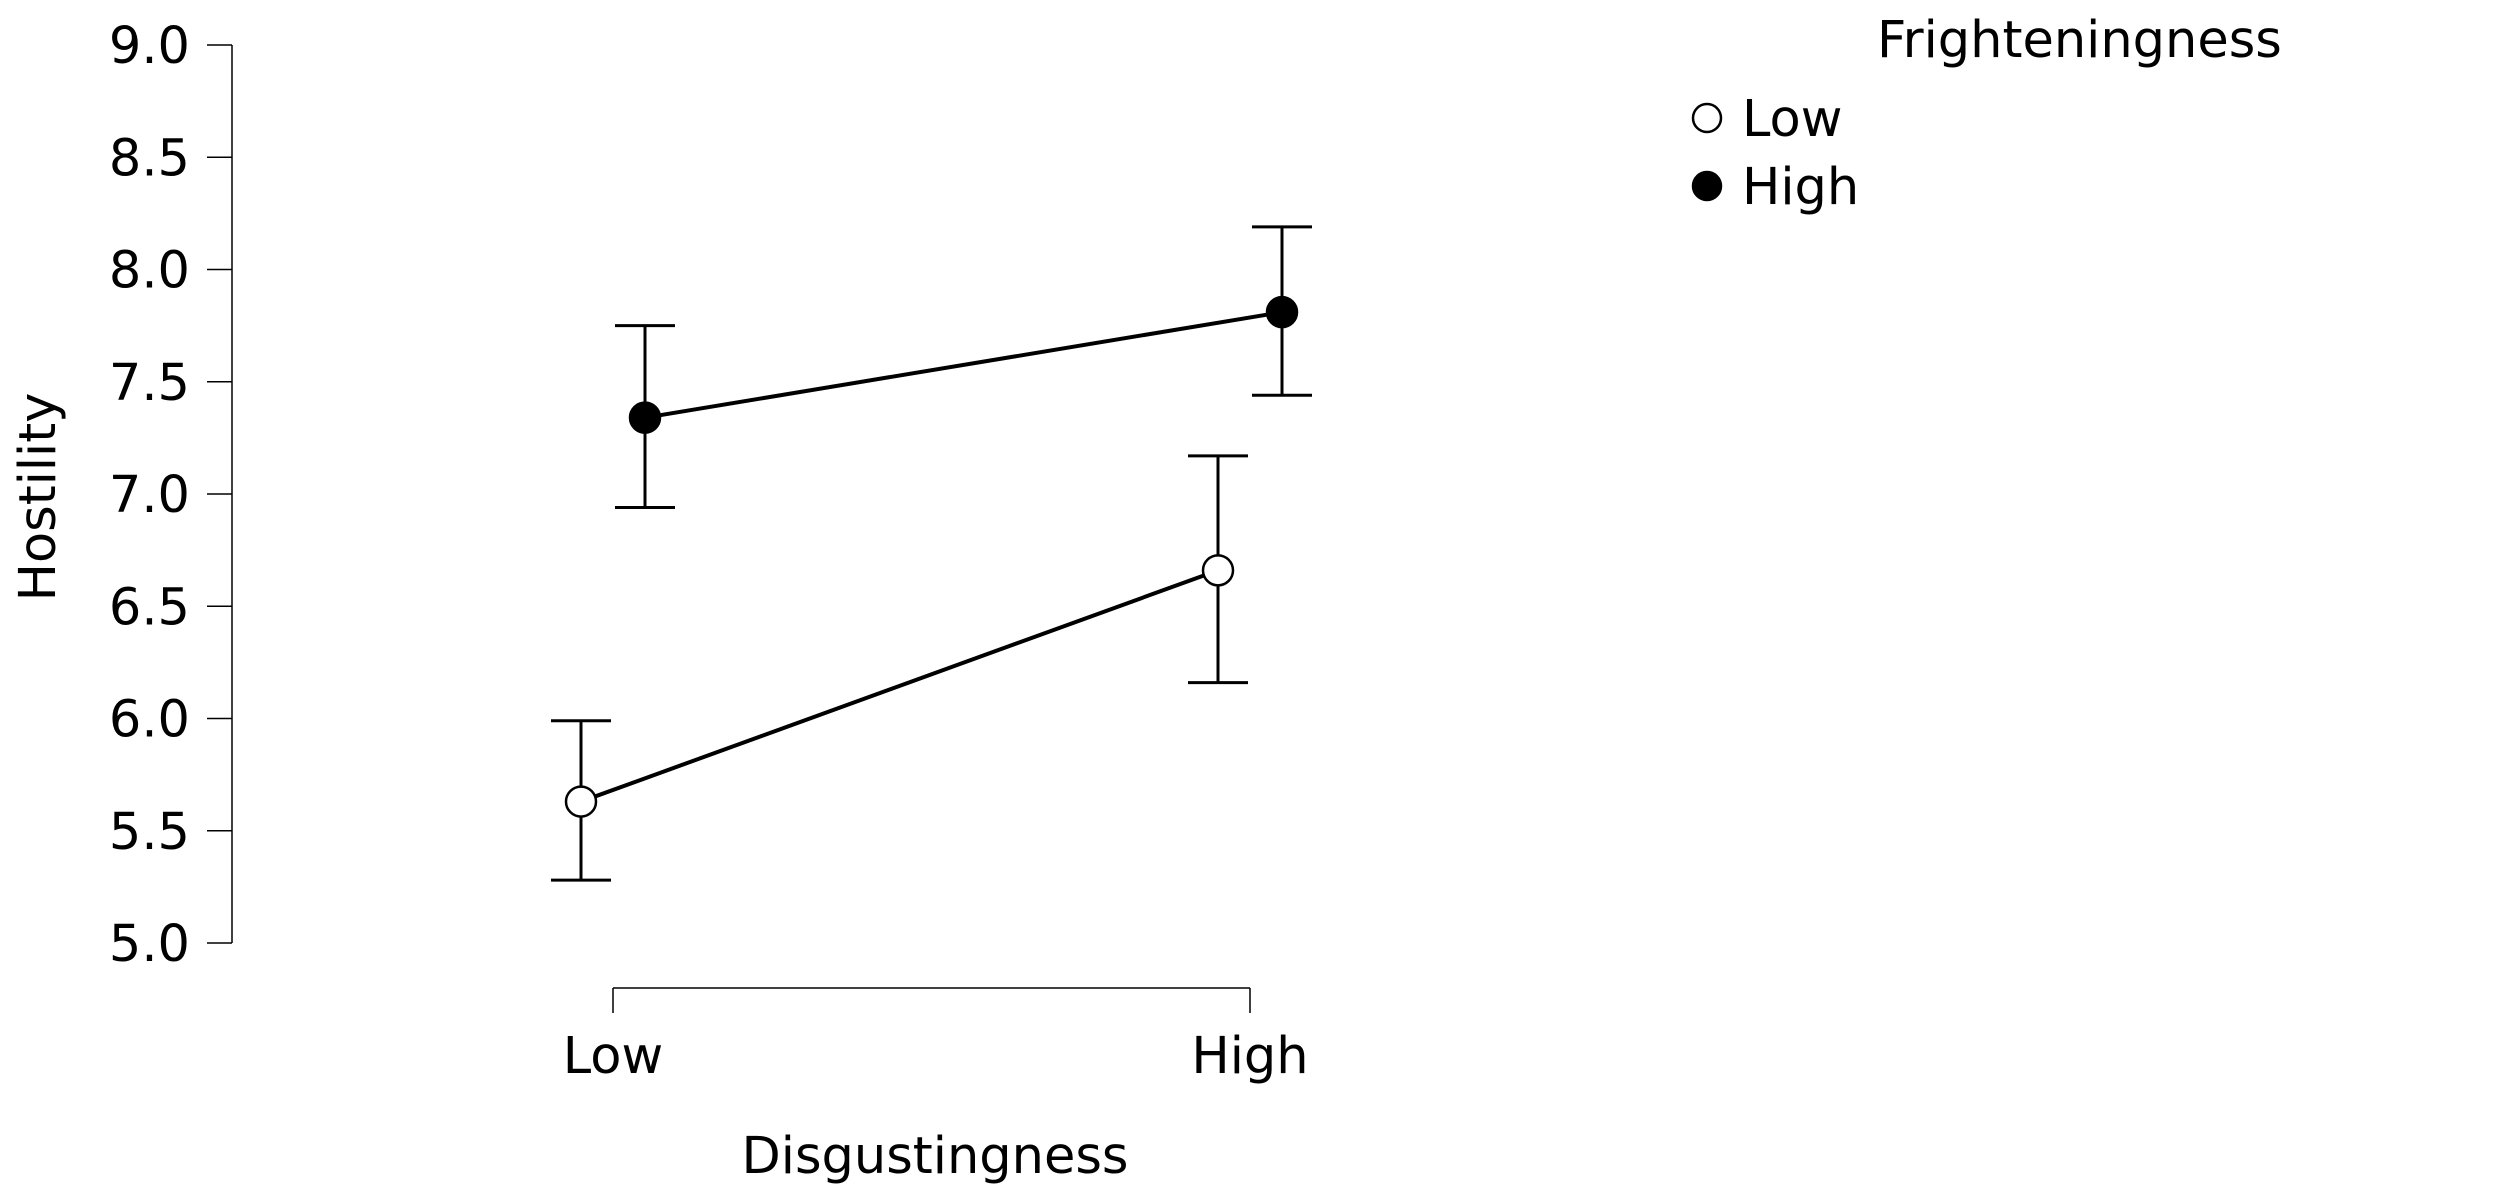 This screenshot has height=1198, width=2493. Describe the element at coordinates (38, 497) in the screenshot. I see `y-axis-title: Hostility` at that location.